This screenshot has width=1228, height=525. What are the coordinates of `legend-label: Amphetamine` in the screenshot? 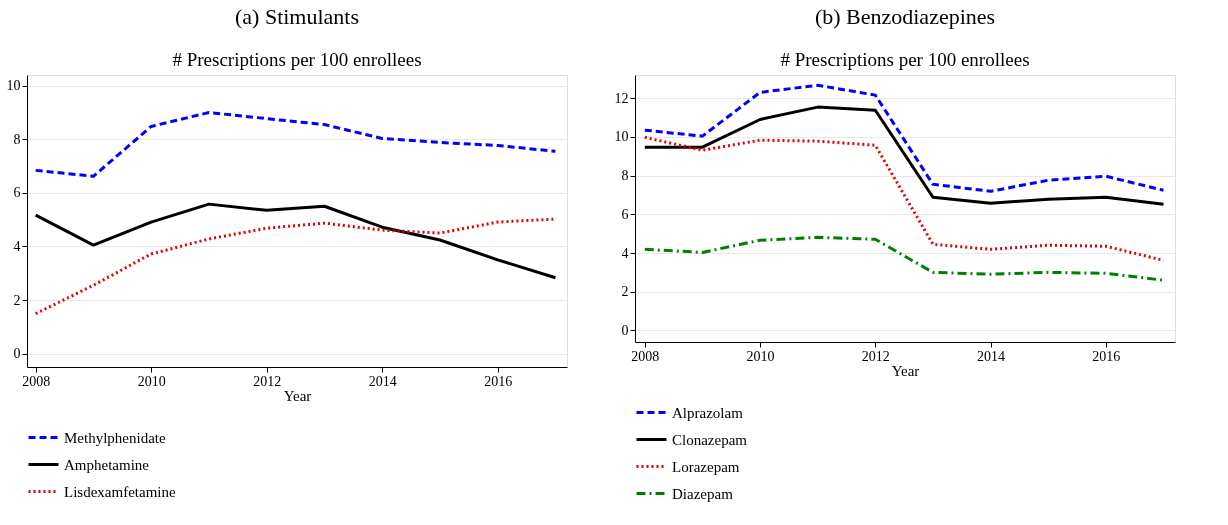 It's located at (107, 464).